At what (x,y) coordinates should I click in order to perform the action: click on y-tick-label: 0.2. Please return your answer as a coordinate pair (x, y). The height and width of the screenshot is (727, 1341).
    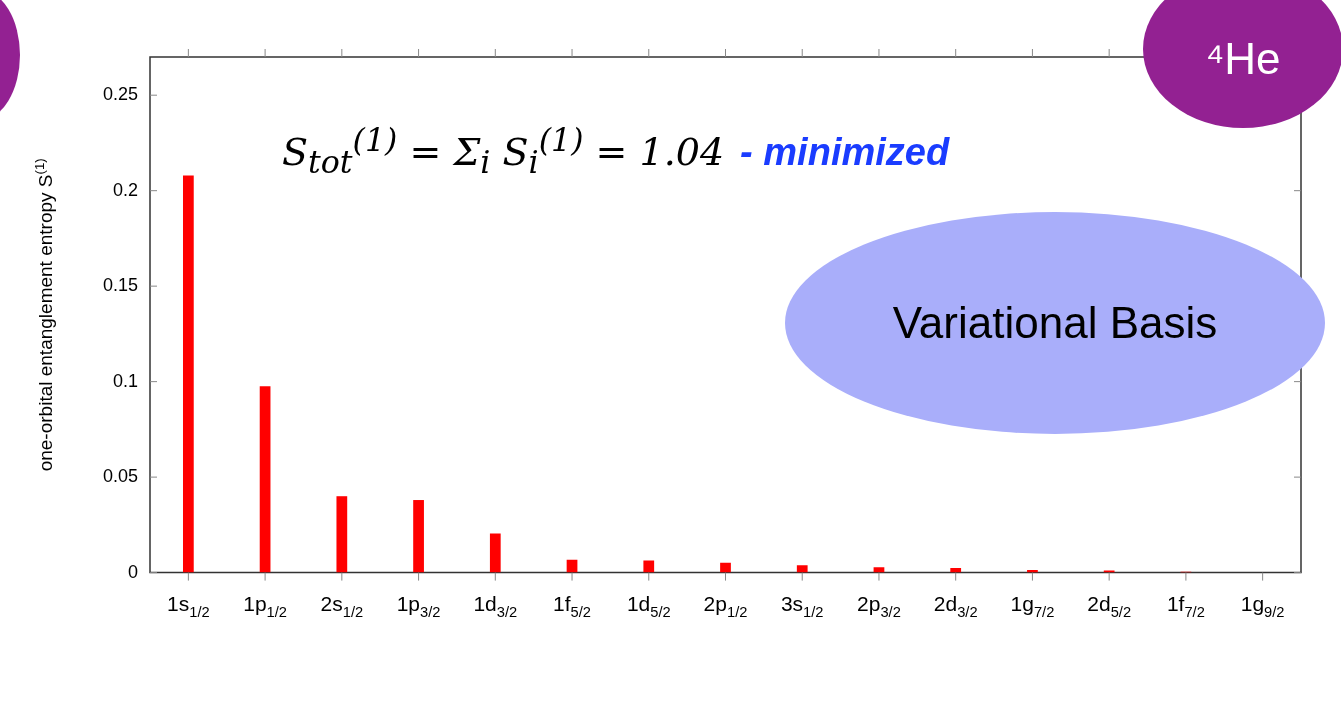
    Looking at the image, I should click on (125, 189).